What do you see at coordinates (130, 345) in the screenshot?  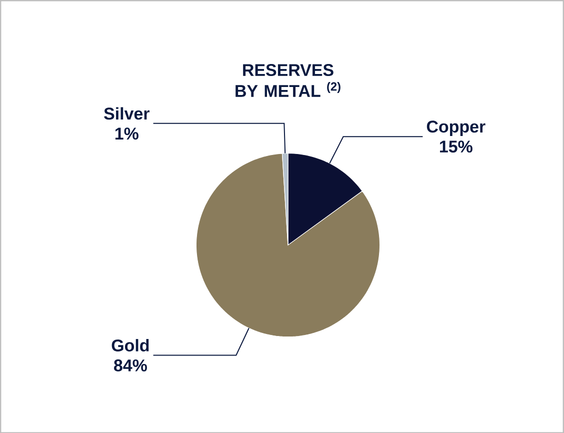 I see `slice-label: Gold` at bounding box center [130, 345].